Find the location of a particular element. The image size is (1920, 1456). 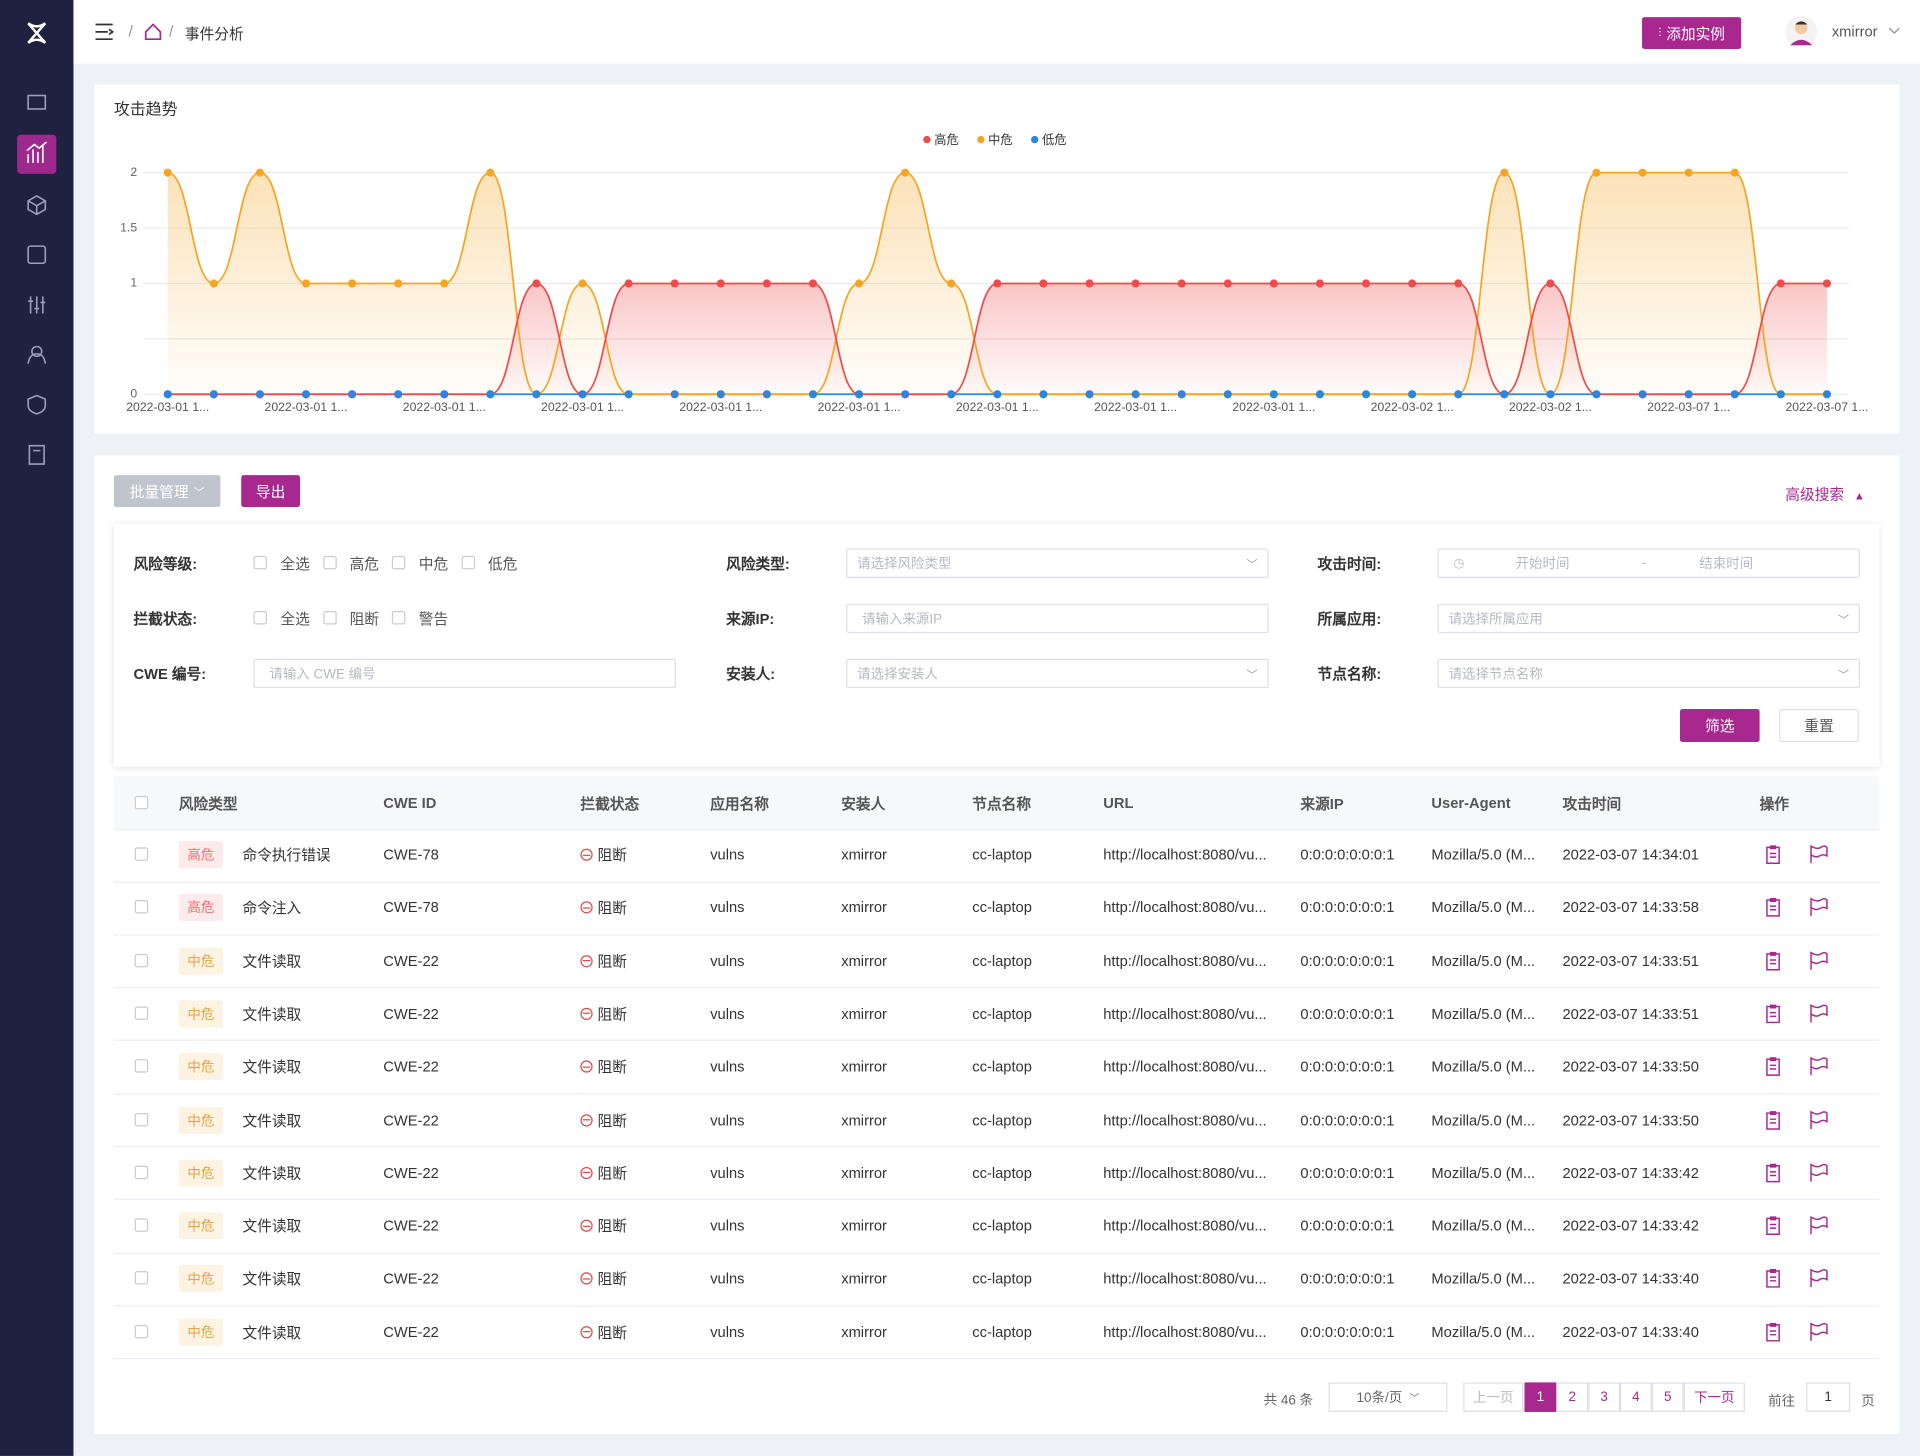

goto-input: 1 is located at coordinates (1828, 1397).